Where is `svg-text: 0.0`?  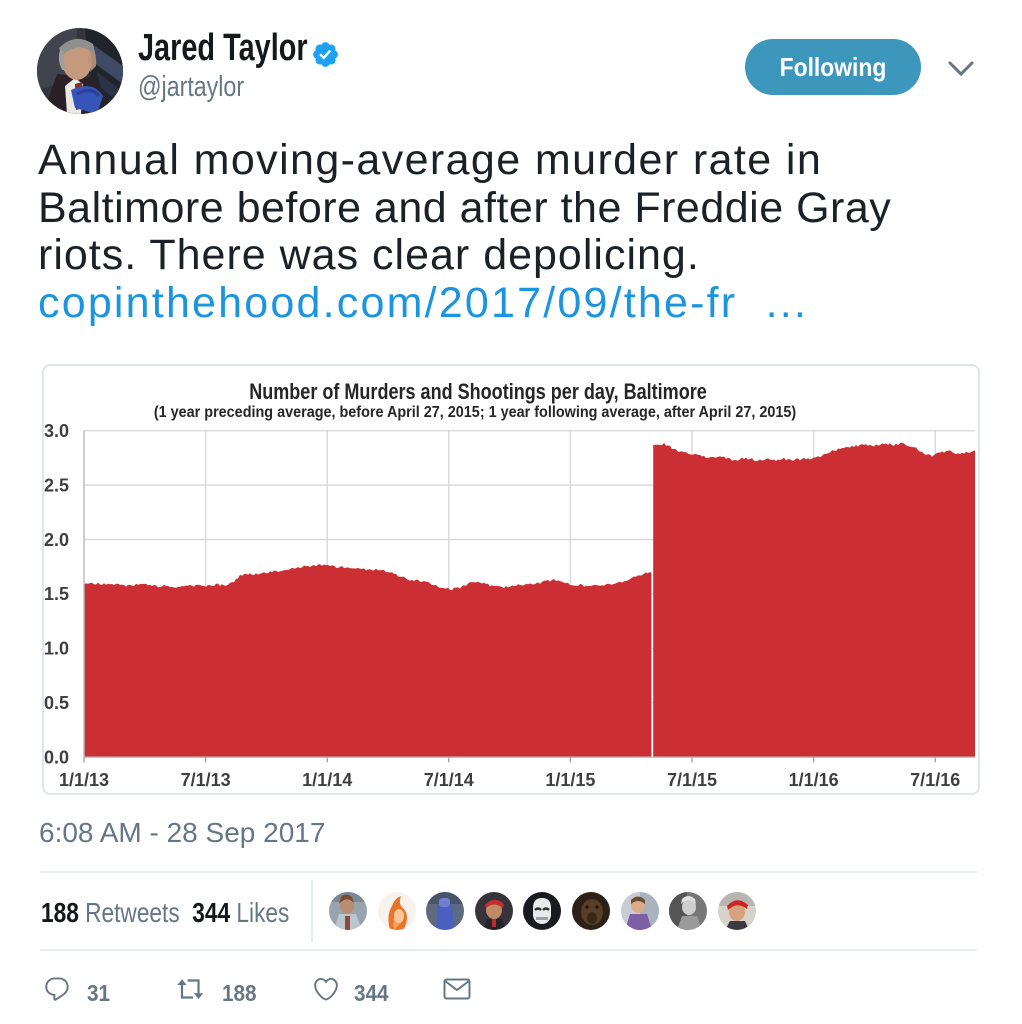
svg-text: 0.0 is located at coordinates (56, 758).